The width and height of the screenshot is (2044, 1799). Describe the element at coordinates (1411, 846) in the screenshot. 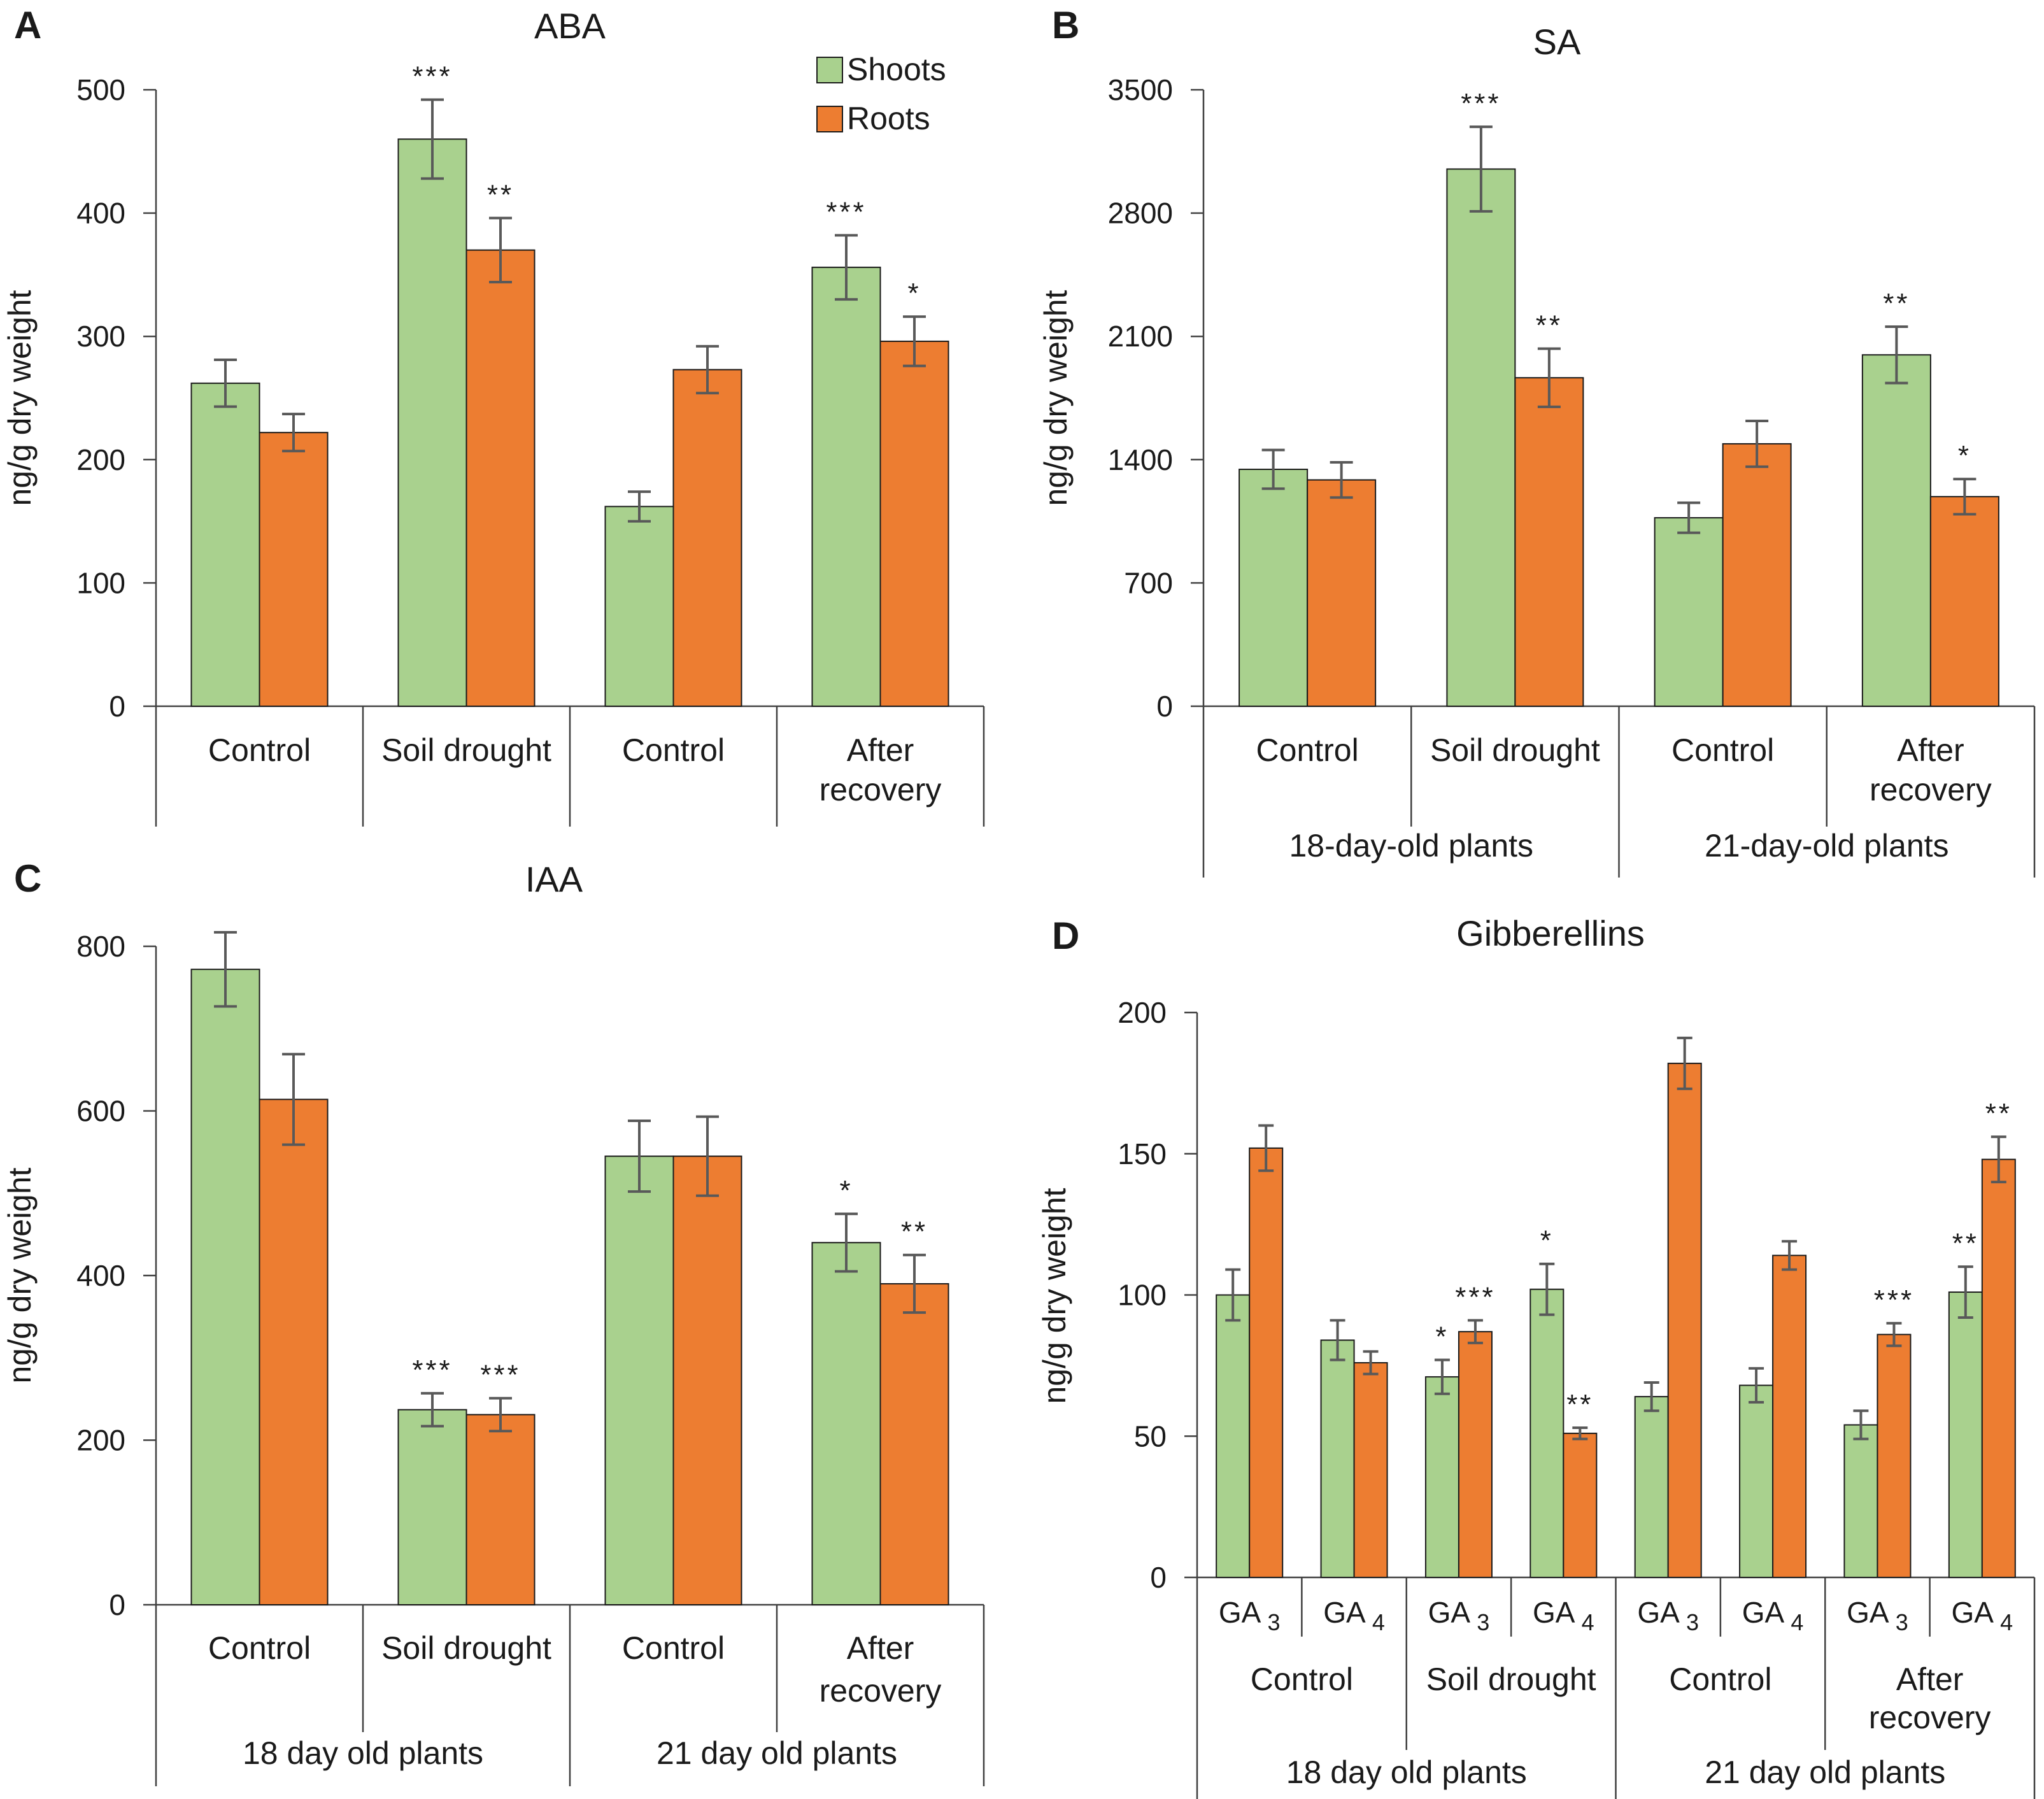

I see `group-label: 18-day-old plants` at that location.